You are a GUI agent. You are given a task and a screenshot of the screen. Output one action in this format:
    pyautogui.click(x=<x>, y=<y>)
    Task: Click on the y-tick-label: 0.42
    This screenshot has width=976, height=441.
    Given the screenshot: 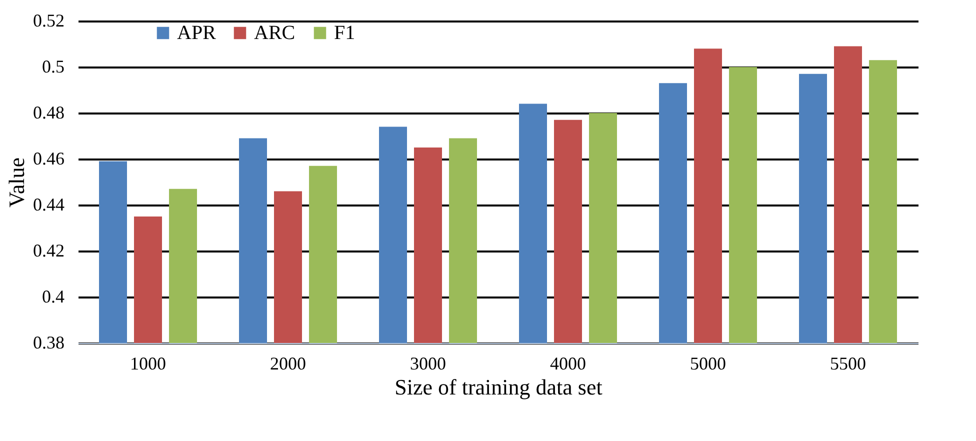 What is the action you would take?
    pyautogui.click(x=48, y=250)
    